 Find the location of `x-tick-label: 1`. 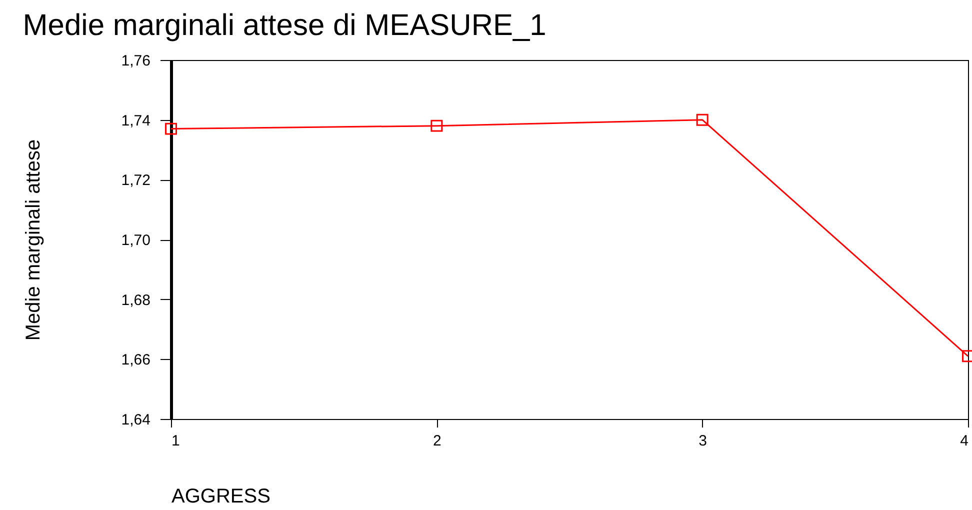

x-tick-label: 1 is located at coordinates (176, 441).